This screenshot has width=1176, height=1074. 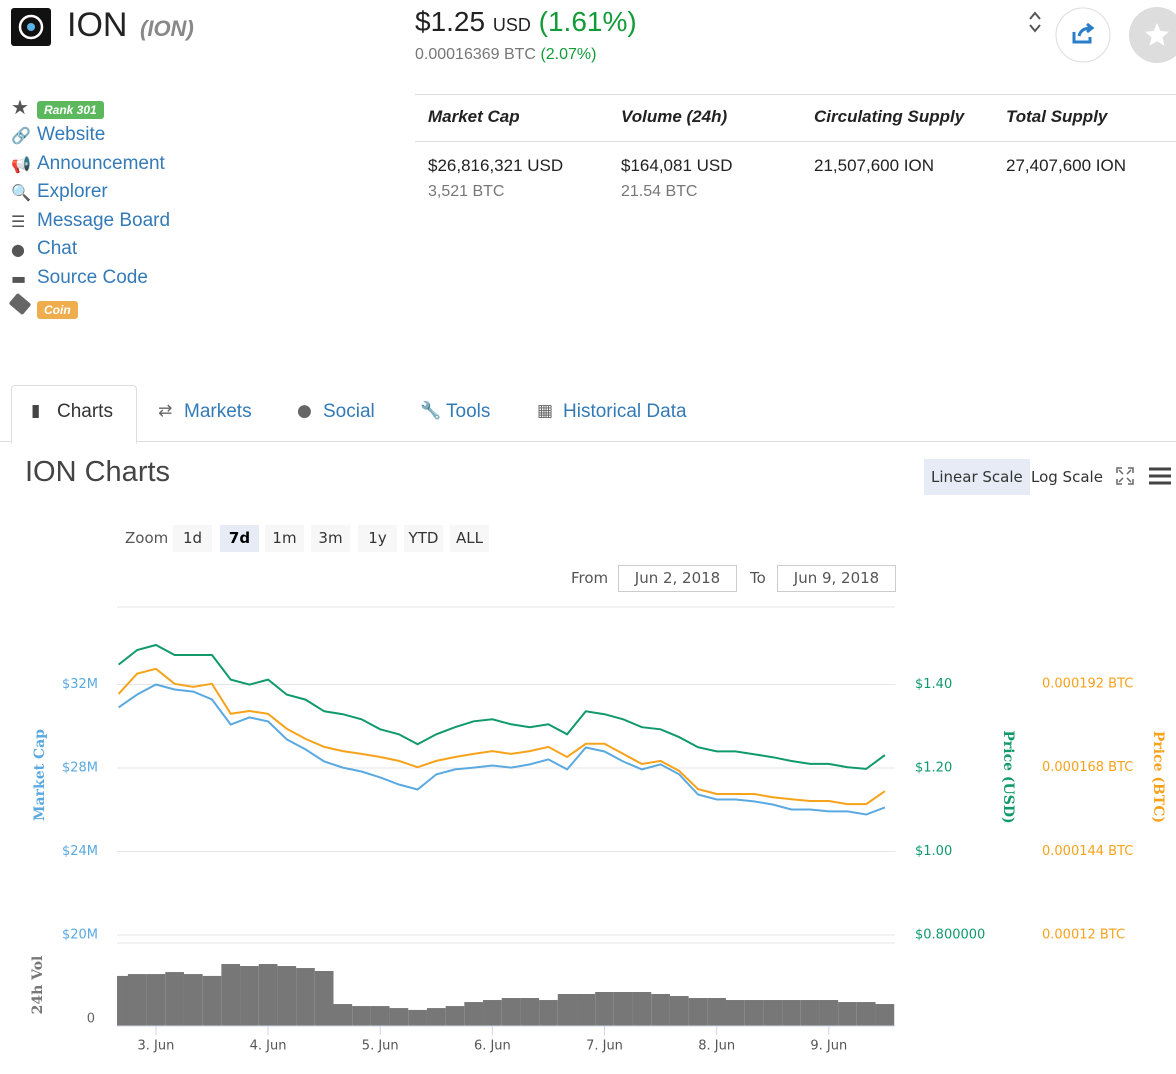 What do you see at coordinates (284, 538) in the screenshot?
I see `zoom-button: 1m` at bounding box center [284, 538].